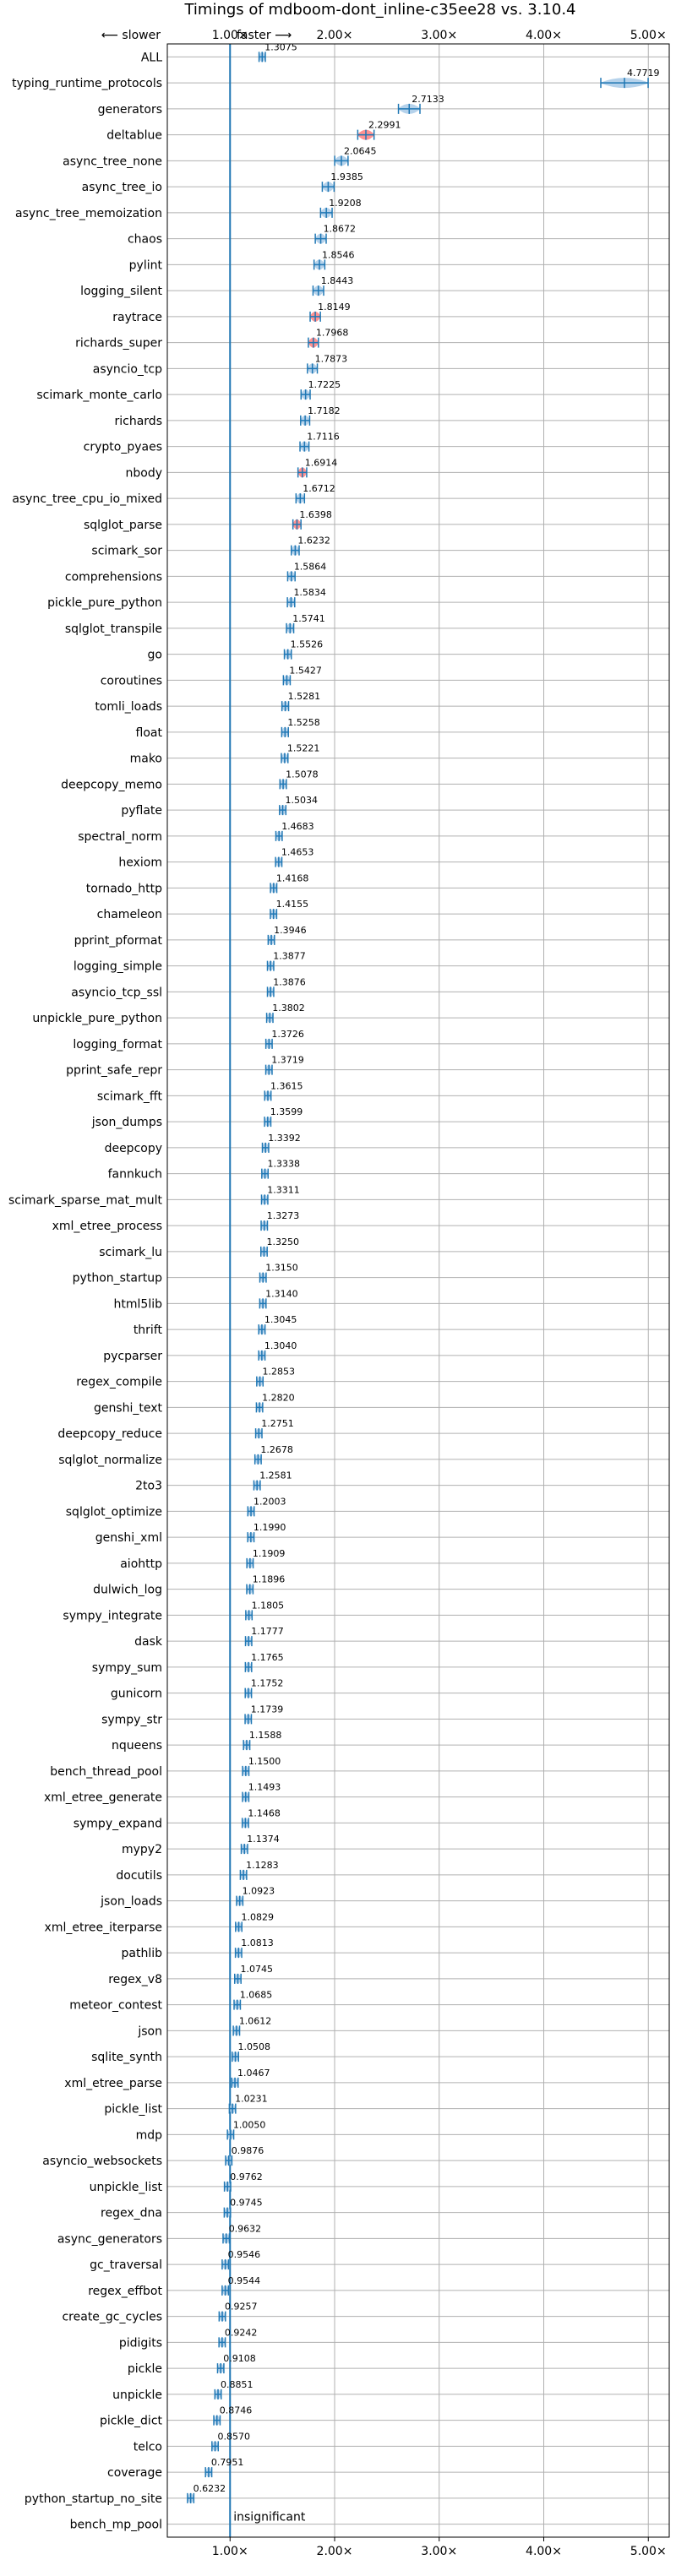 This screenshot has width=676, height=2576. What do you see at coordinates (135, 1175) in the screenshot?
I see `benchmark-name: fannkuch` at bounding box center [135, 1175].